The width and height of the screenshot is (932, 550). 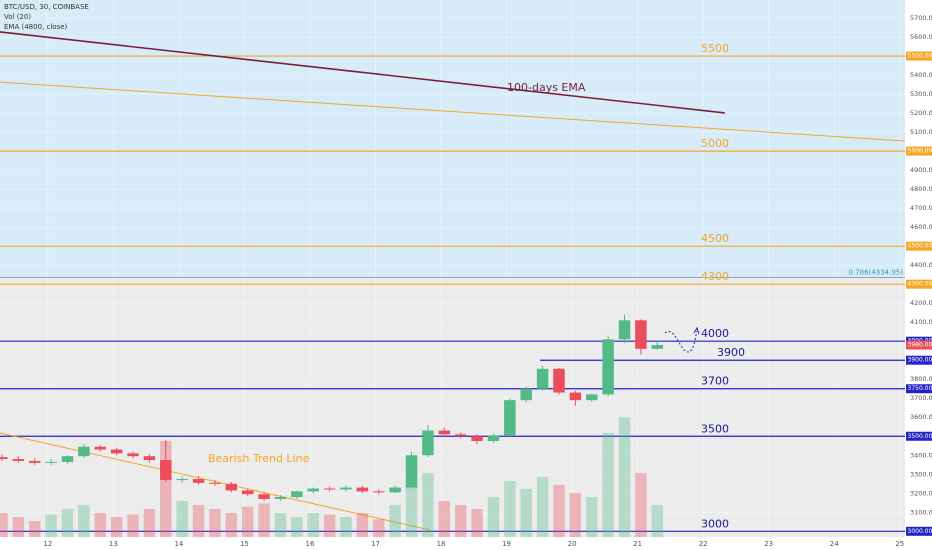 What do you see at coordinates (36, 27) in the screenshot?
I see `indicator-label: EMA (4800, close)` at bounding box center [36, 27].